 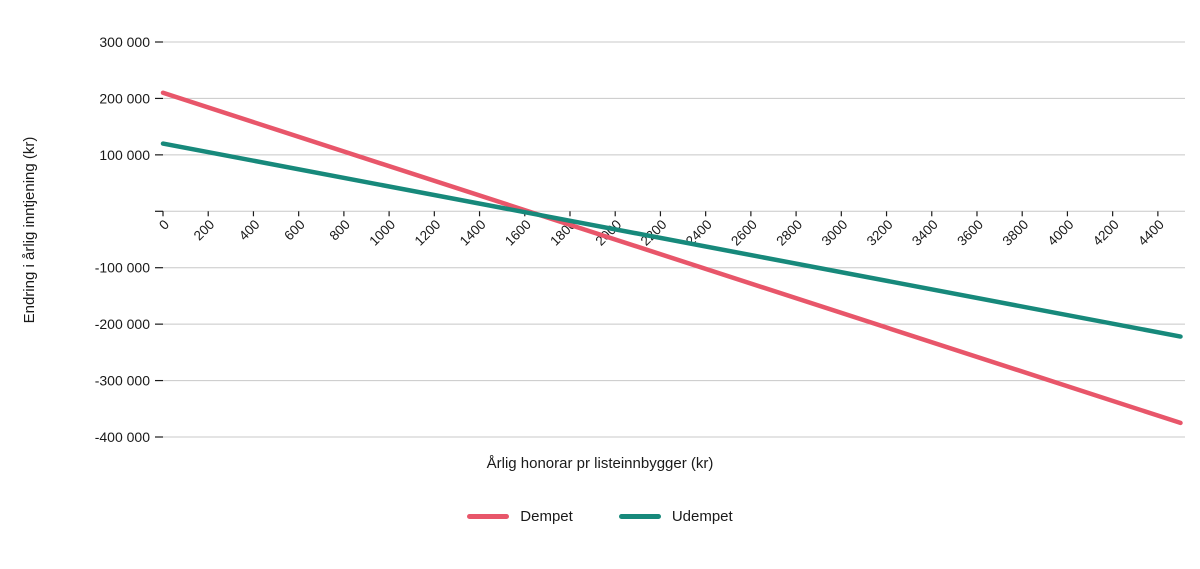 What do you see at coordinates (925, 233) in the screenshot?
I see `x-tick-label: 3400` at bounding box center [925, 233].